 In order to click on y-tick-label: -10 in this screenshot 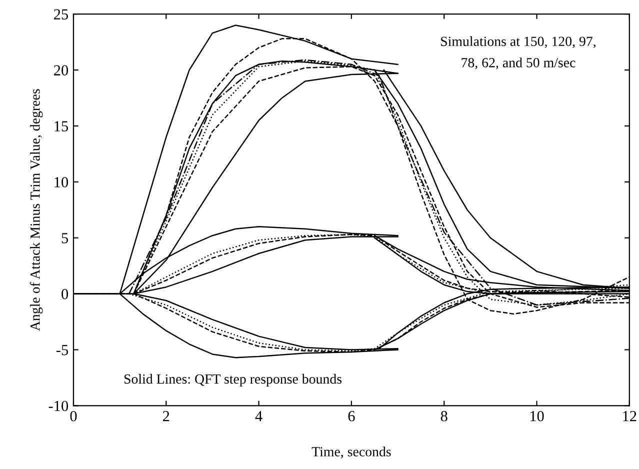, I will do `click(58, 406)`.